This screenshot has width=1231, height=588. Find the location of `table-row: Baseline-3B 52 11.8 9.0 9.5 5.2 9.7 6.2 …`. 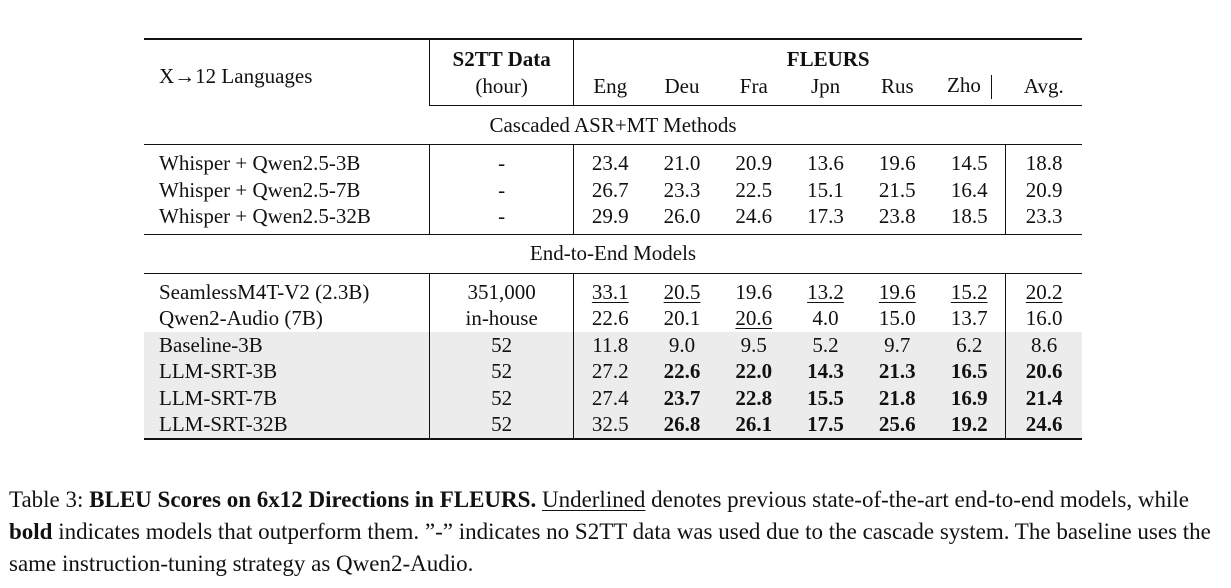

table-row: Baseline-3B 52 11.8 9.0 9.5 5.2 9.7 6.2 … is located at coordinates (613, 345).